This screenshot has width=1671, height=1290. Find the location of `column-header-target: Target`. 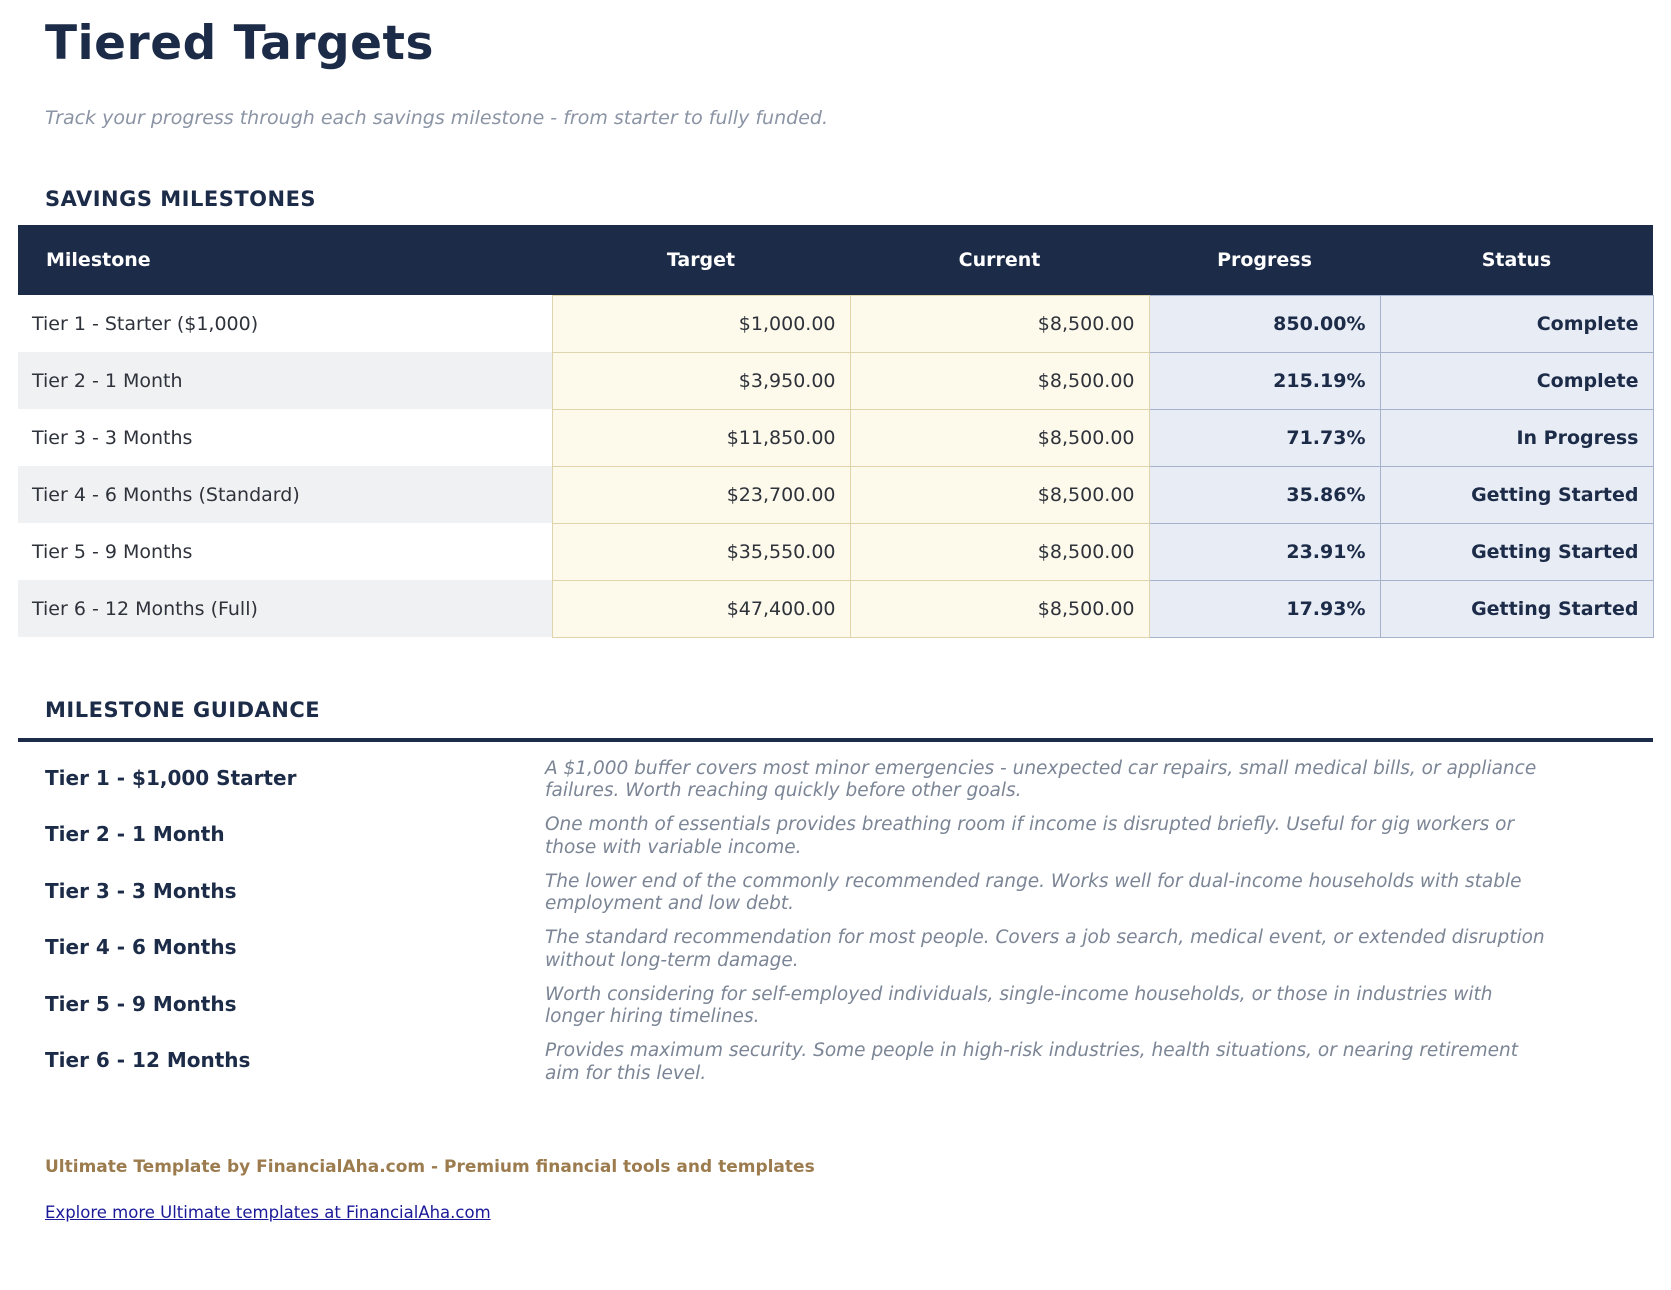

column-header-target: Target is located at coordinates (701, 260).